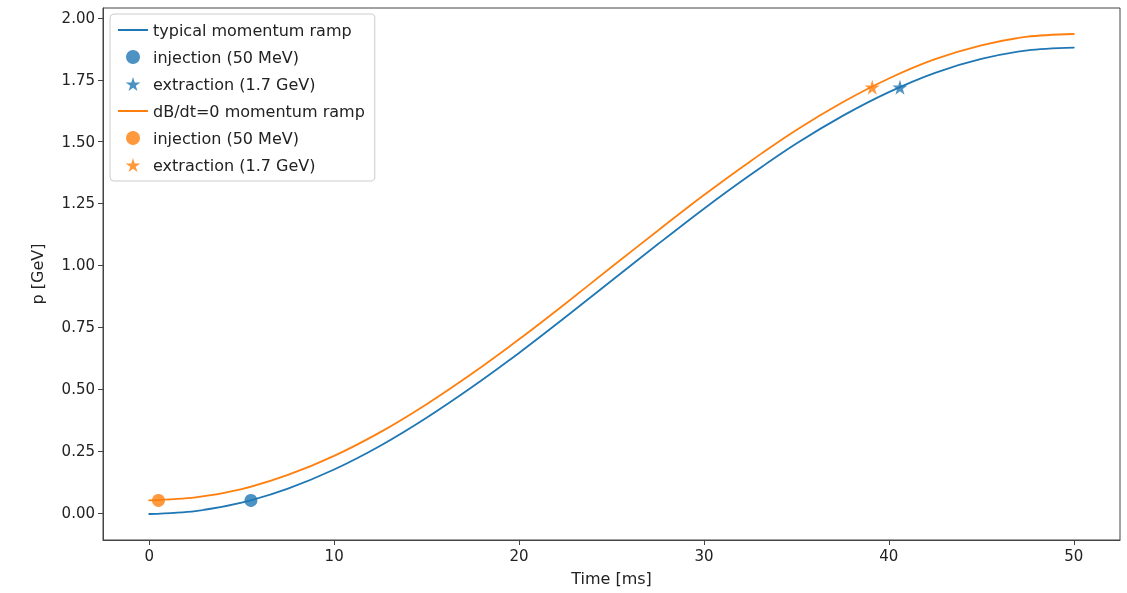 The image size is (1127, 593). I want to click on x-tick-label: 40, so click(889, 555).